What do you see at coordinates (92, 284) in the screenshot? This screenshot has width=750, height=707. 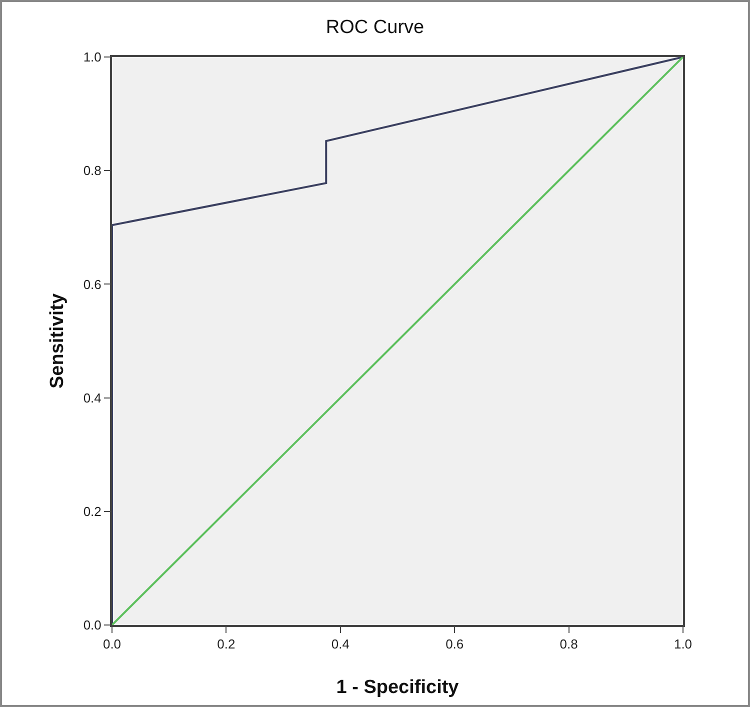 I see `y-tick-label: 0.6` at bounding box center [92, 284].